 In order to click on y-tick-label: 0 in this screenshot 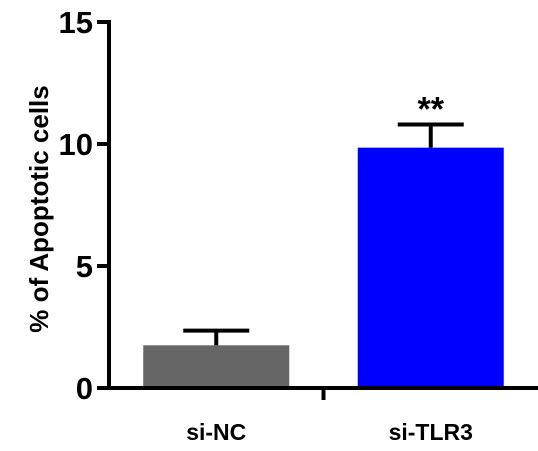, I will do `click(84, 388)`.